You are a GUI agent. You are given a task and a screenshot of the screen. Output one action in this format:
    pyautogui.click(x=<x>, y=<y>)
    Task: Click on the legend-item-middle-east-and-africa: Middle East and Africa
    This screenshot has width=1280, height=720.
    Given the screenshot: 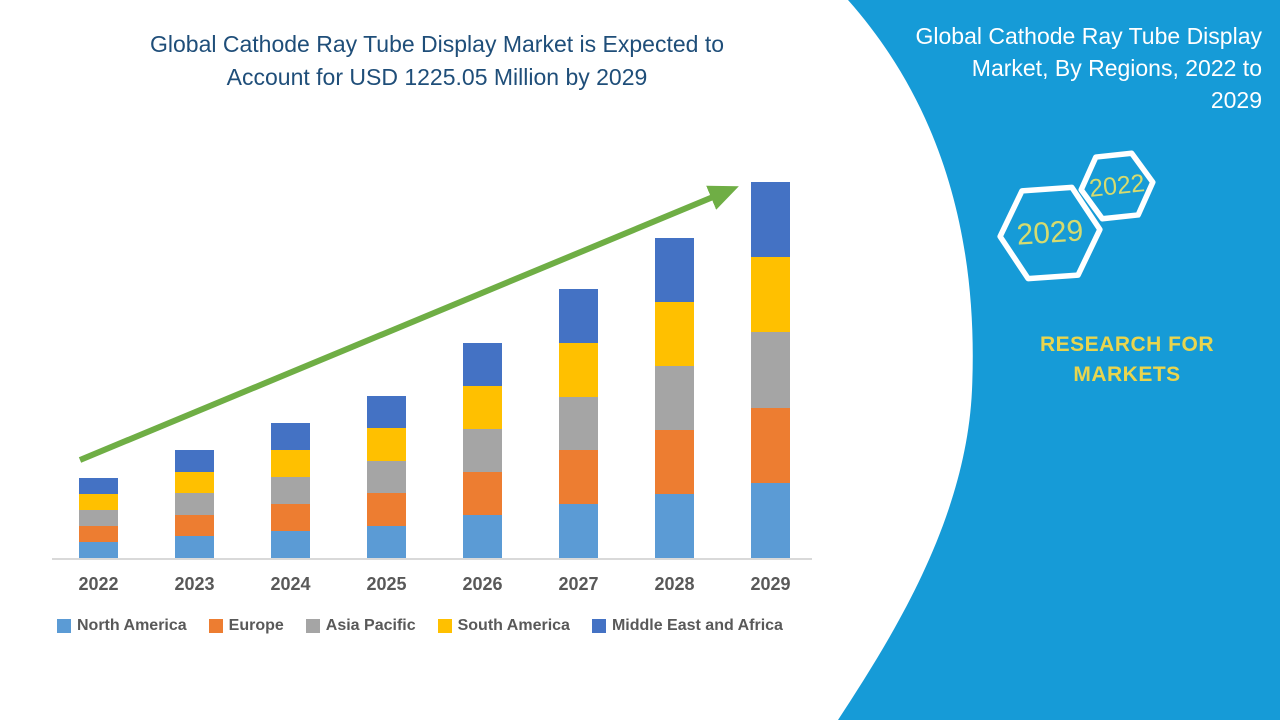 What is the action you would take?
    pyautogui.click(x=687, y=626)
    